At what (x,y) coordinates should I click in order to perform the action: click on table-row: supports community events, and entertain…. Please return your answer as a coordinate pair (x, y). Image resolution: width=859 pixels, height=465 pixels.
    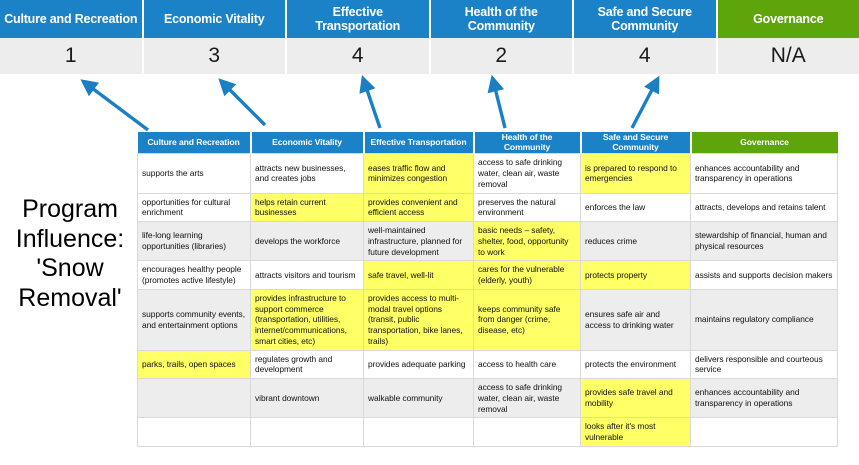
    Looking at the image, I should click on (487, 319).